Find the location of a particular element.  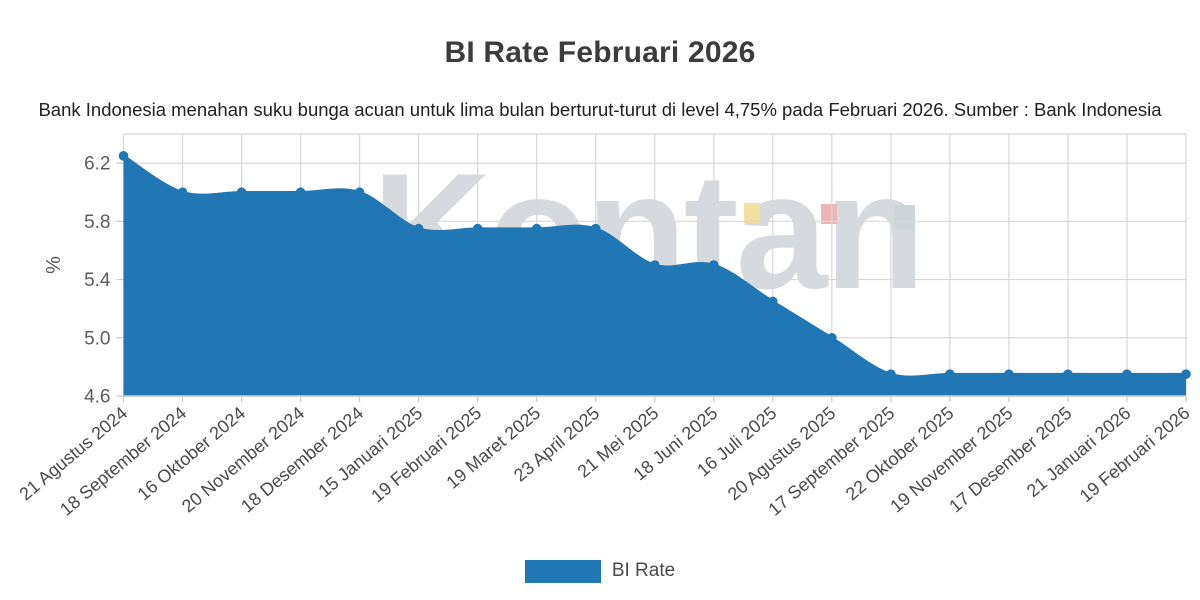

legend-label: BI Rate is located at coordinates (643, 570).